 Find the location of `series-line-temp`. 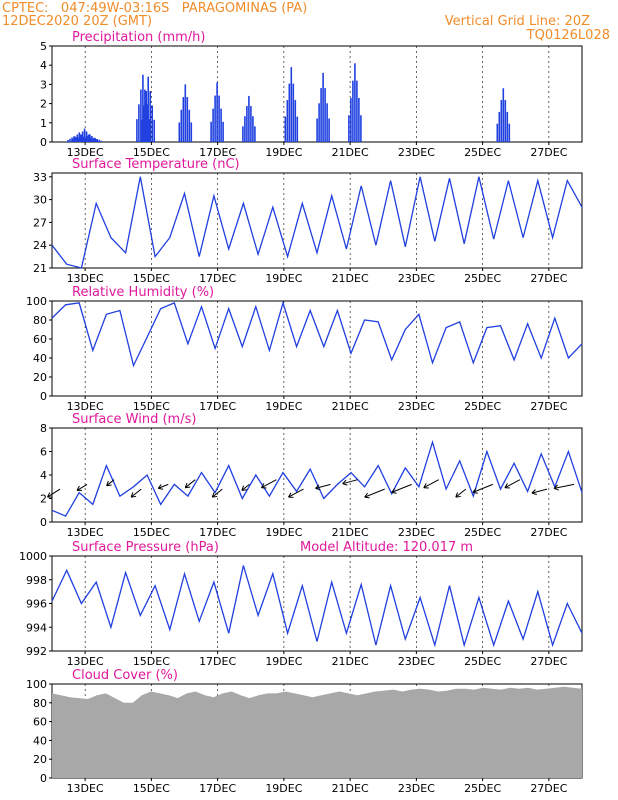

series-line-temp is located at coordinates (317, 222).